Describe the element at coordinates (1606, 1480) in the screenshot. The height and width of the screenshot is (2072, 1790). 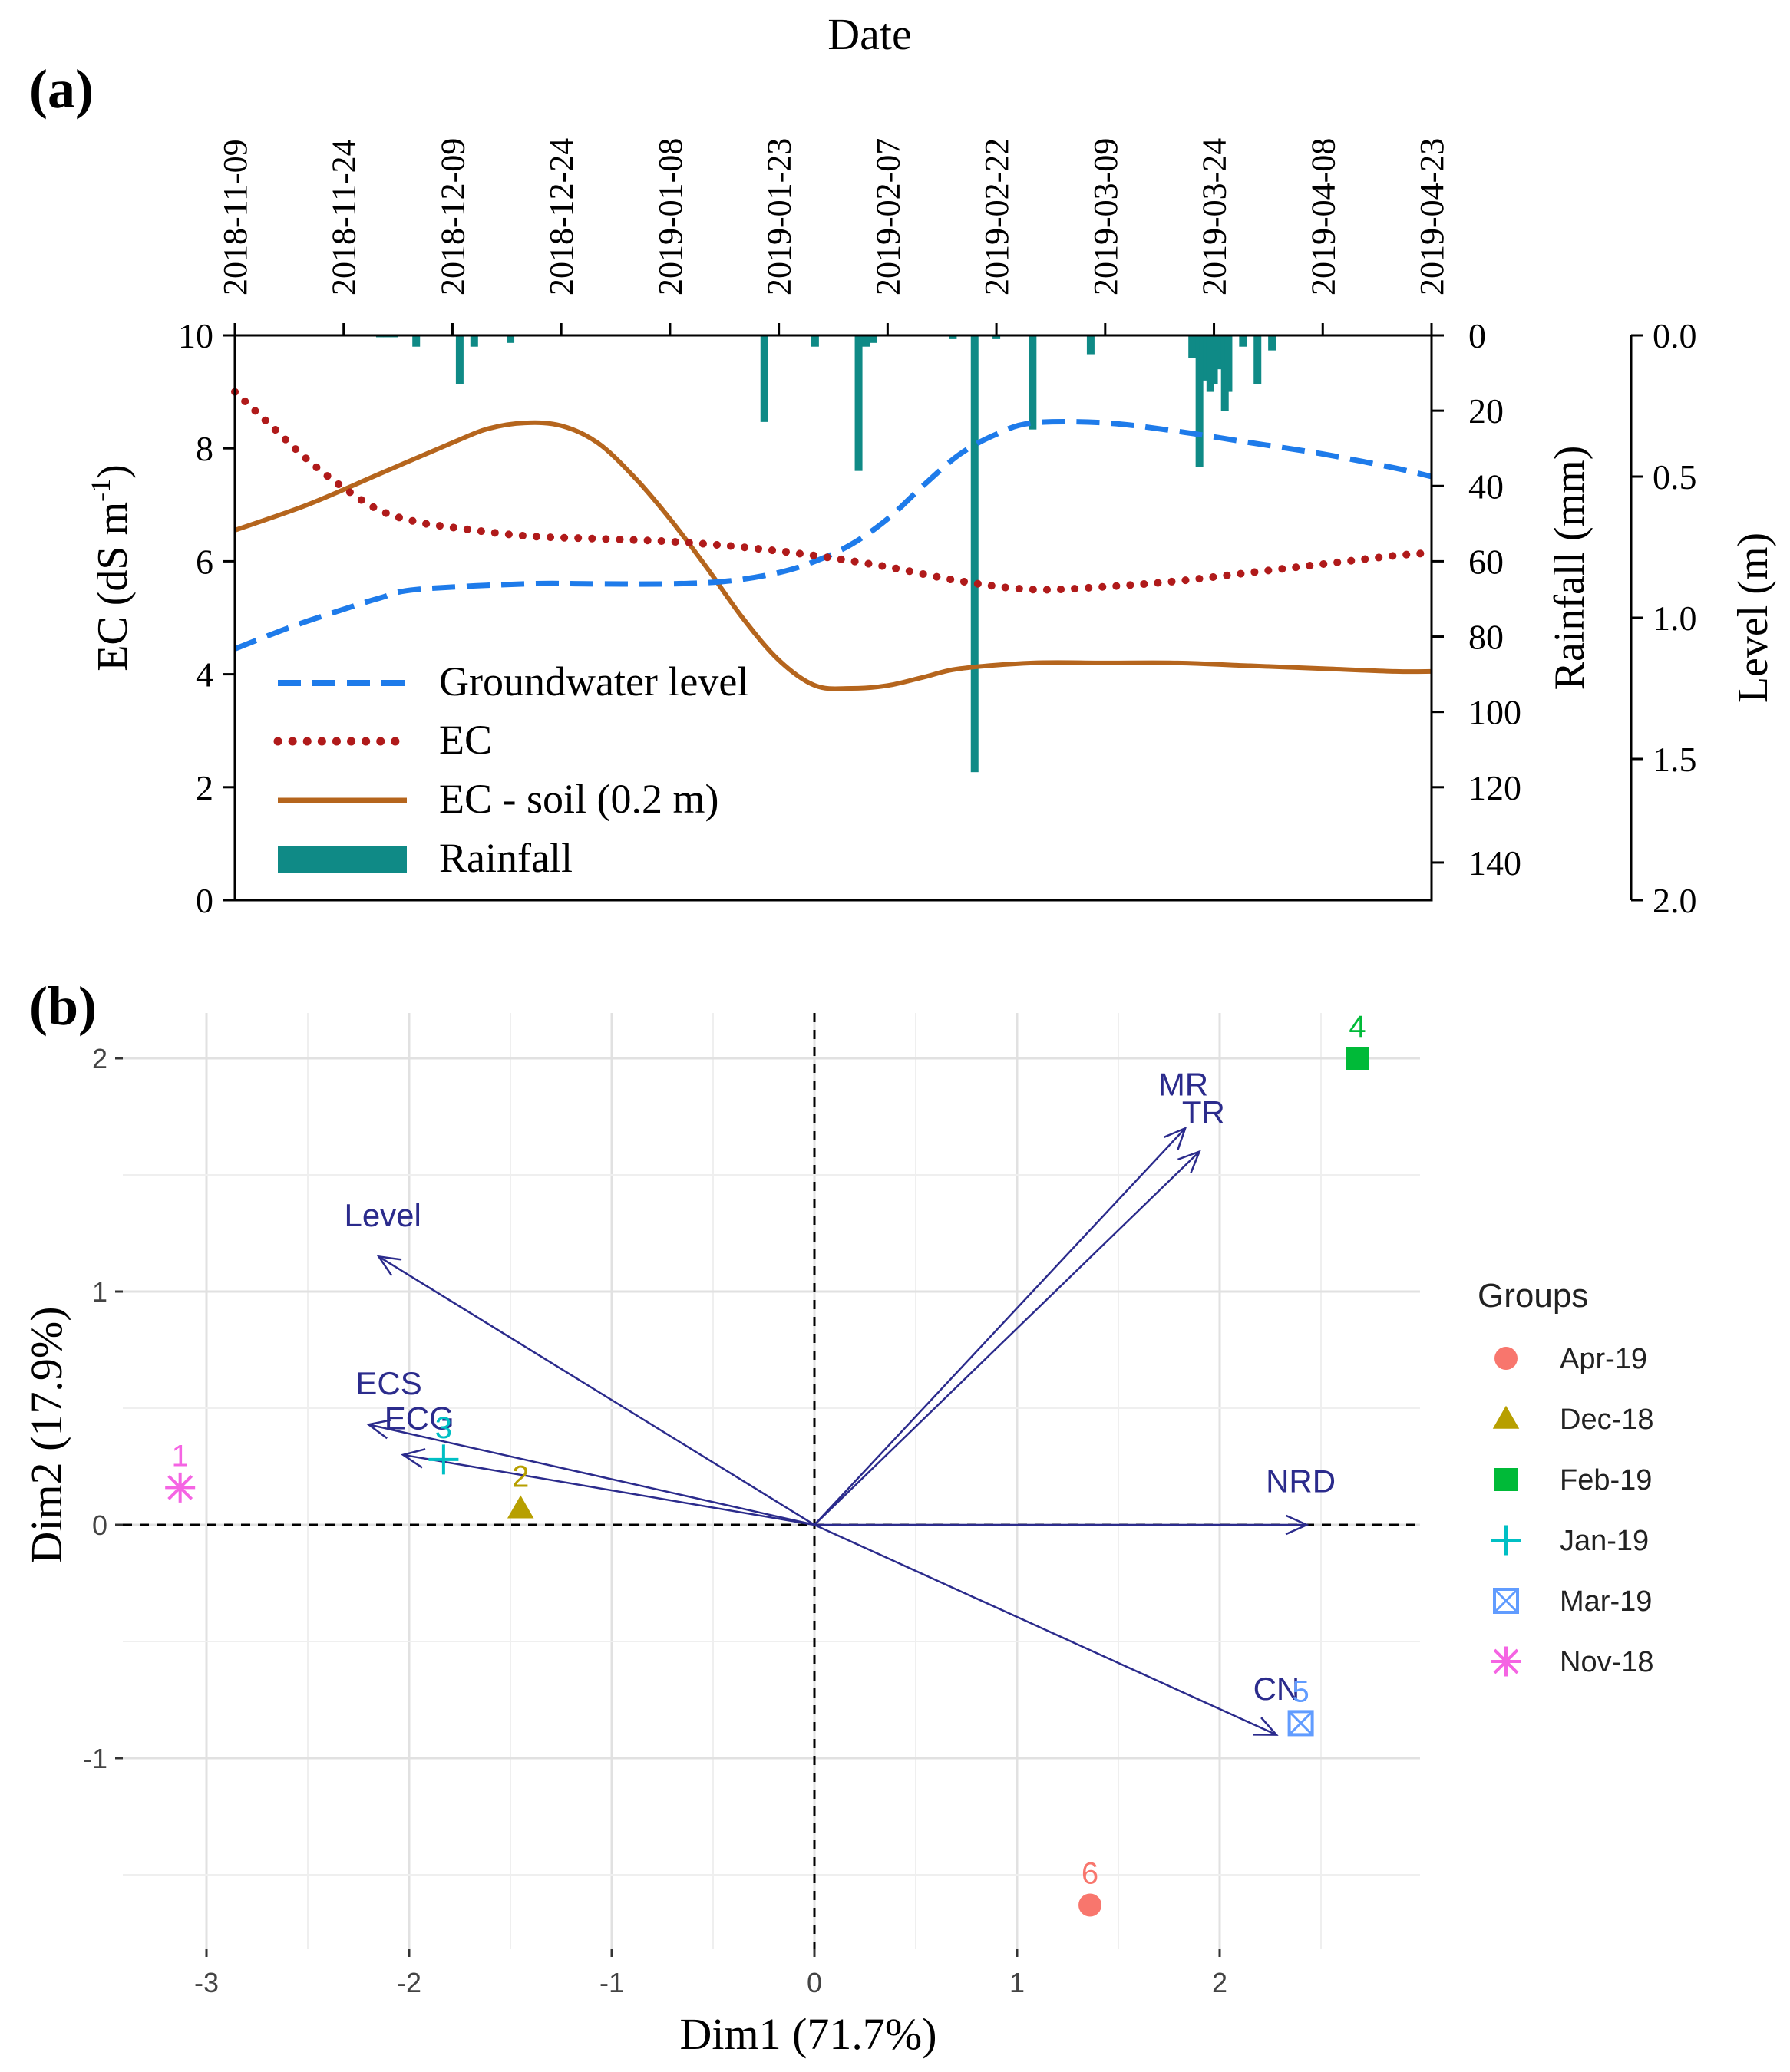
I see `legend-item-label: Feb-19` at that location.